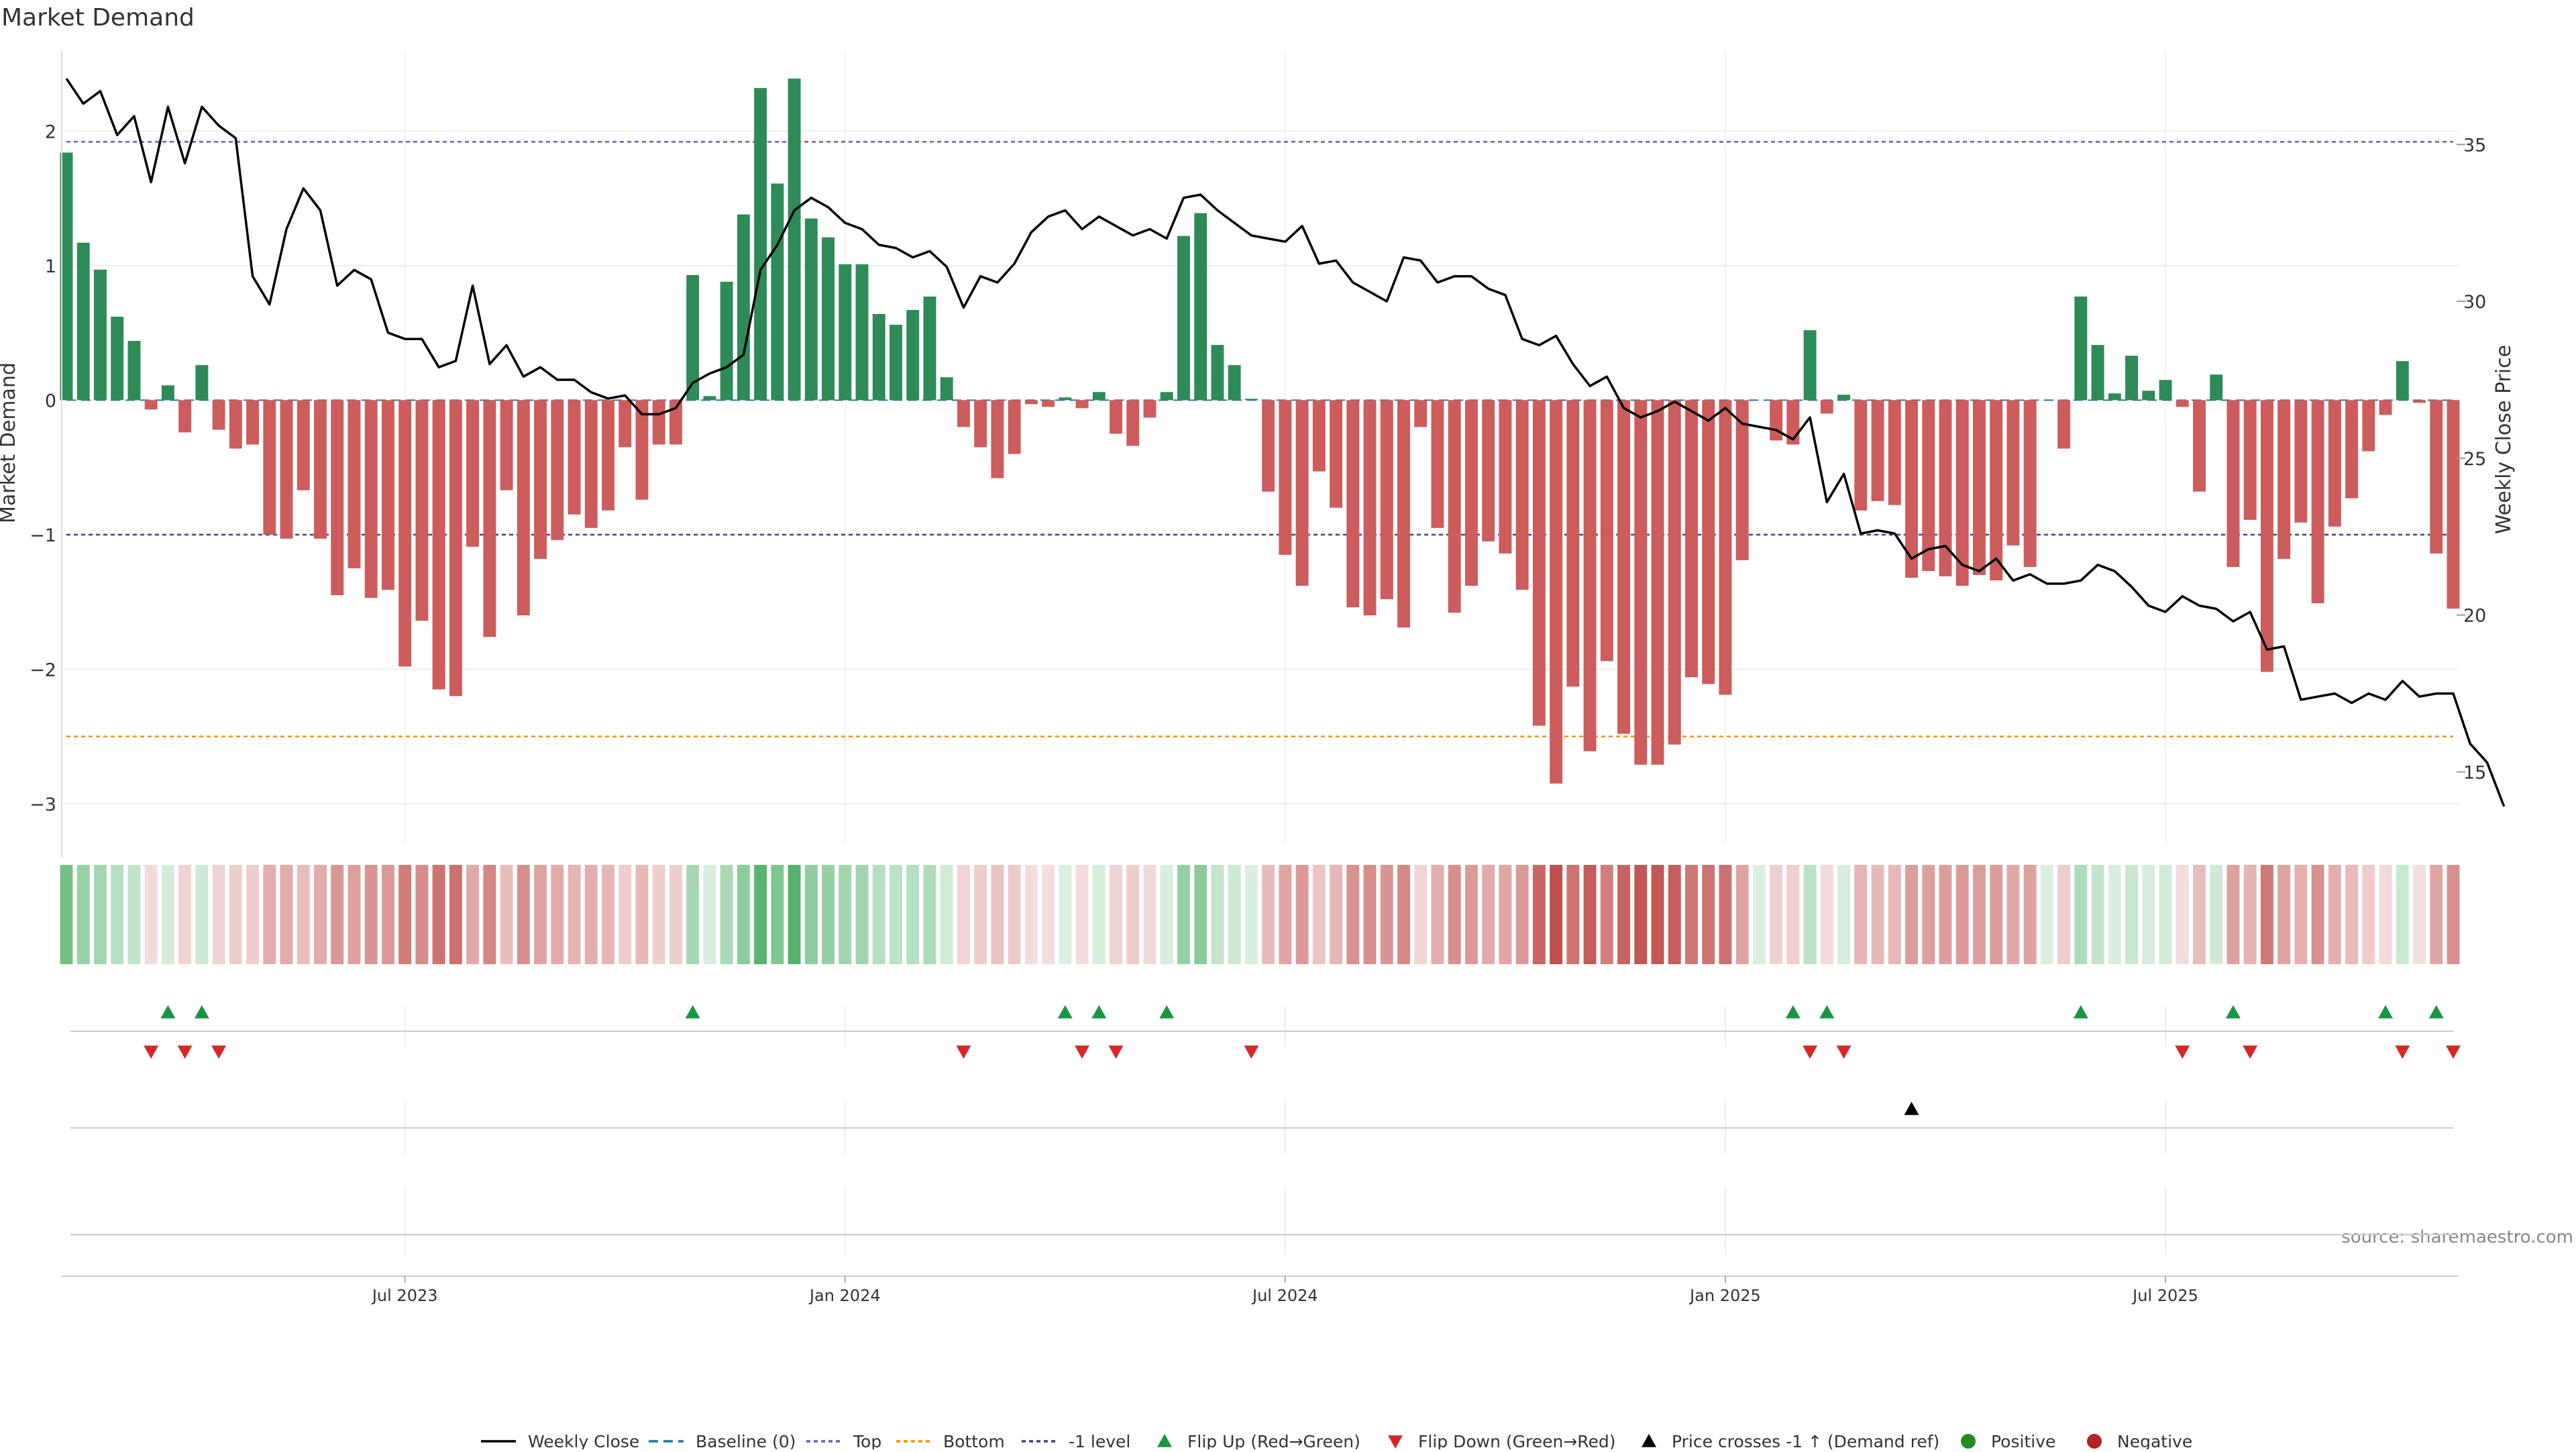 Image resolution: width=2576 pixels, height=1452 pixels. What do you see at coordinates (50, 401) in the screenshot?
I see `left-tick-label: 0` at bounding box center [50, 401].